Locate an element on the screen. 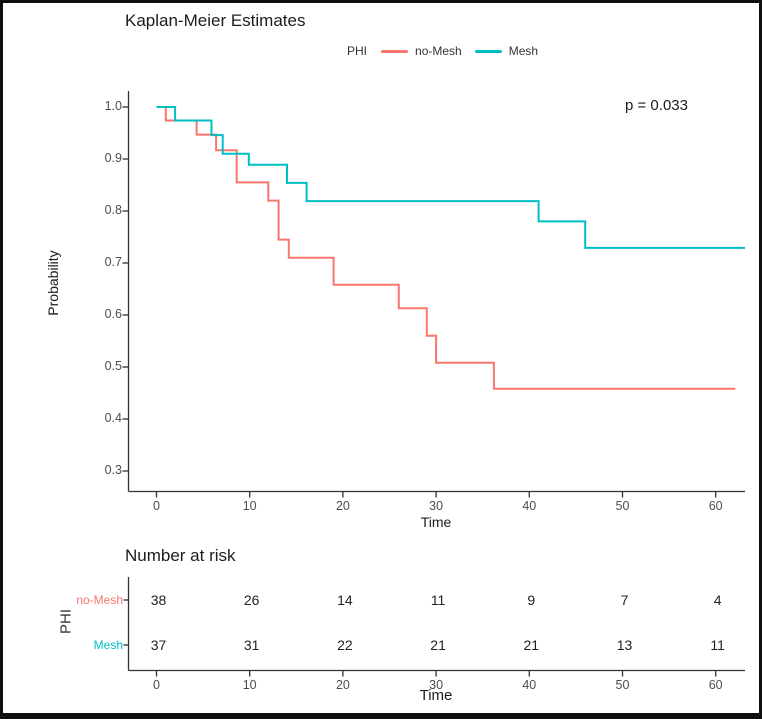  y-tick-label: 0.5 is located at coordinates (113, 366).